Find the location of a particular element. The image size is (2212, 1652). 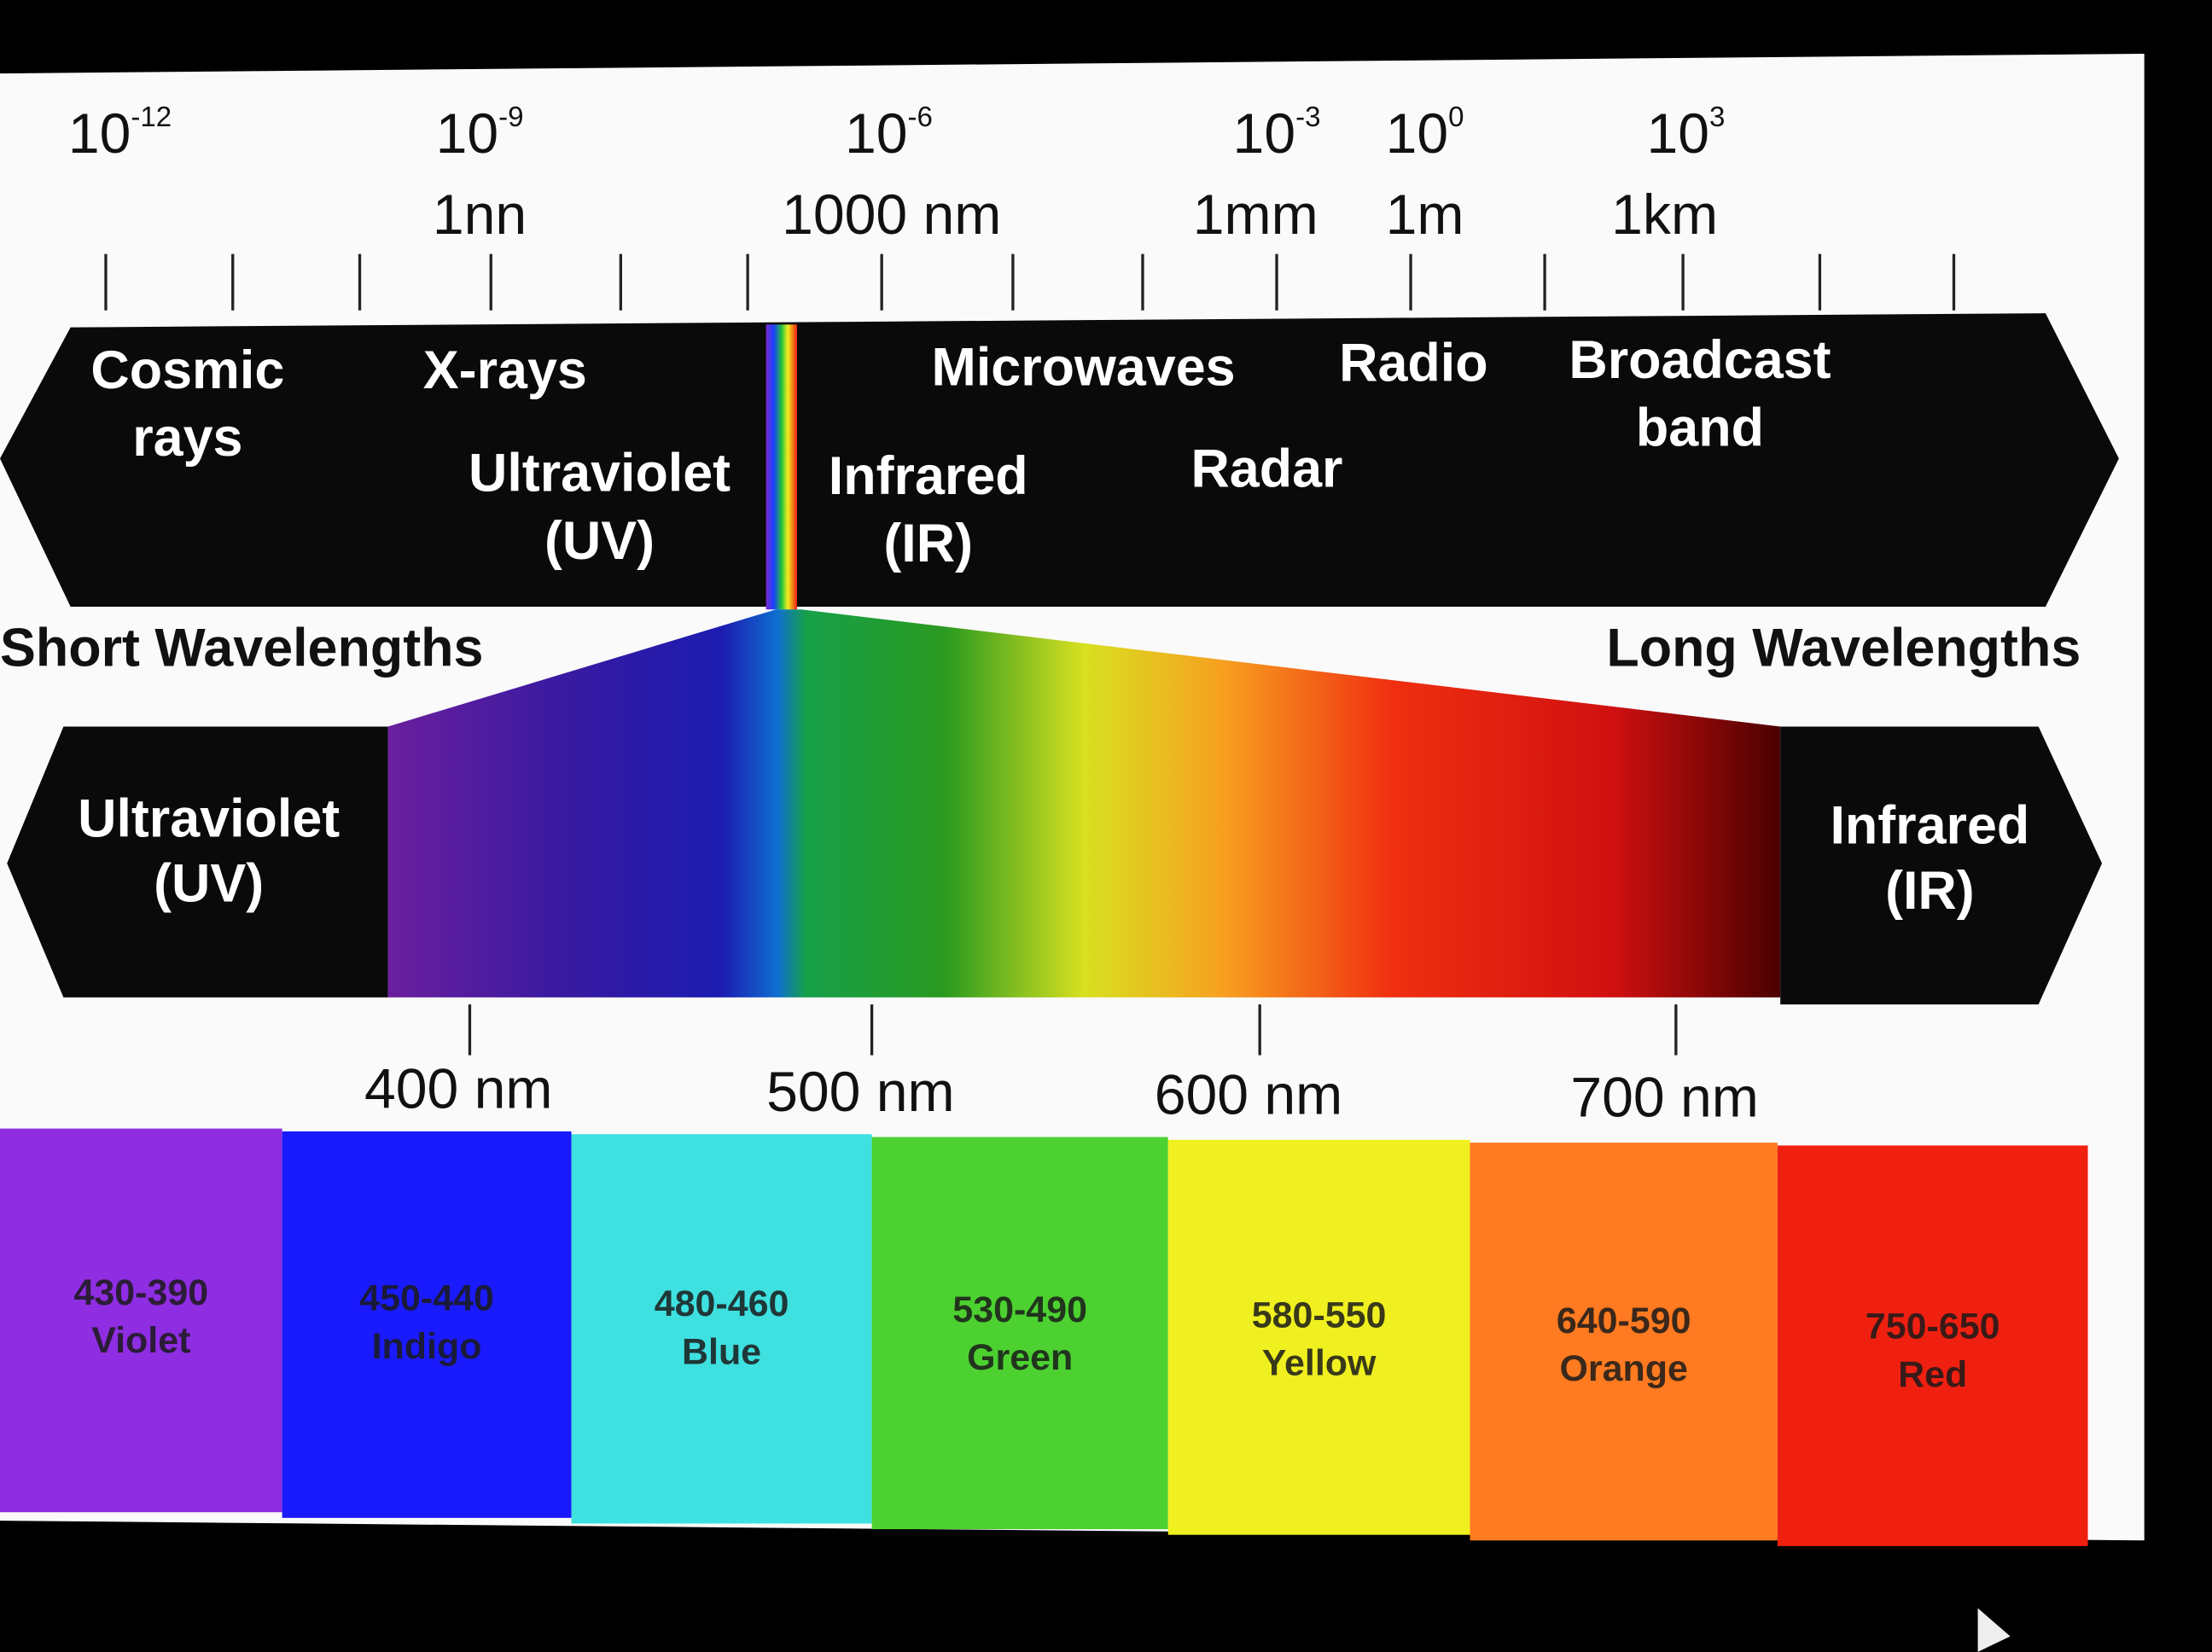

band-label: Microwaves is located at coordinates (1084, 367).